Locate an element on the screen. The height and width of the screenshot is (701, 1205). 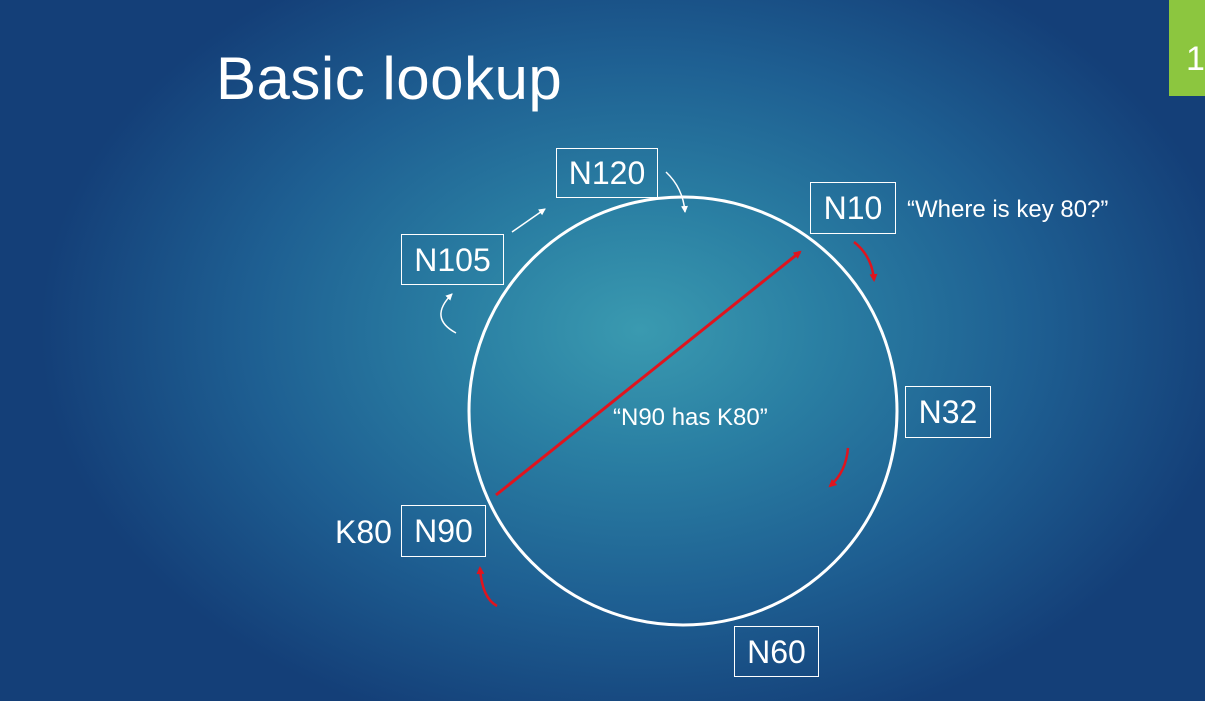
answer-text: “N90 has K80” is located at coordinates (690, 417).